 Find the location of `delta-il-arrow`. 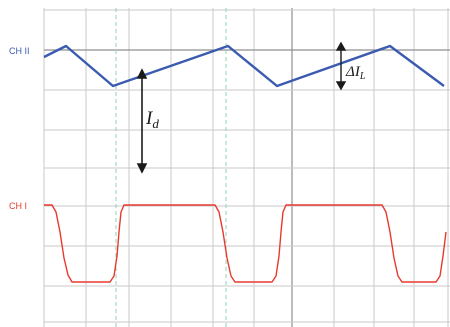

delta-il-arrow is located at coordinates (341, 66).